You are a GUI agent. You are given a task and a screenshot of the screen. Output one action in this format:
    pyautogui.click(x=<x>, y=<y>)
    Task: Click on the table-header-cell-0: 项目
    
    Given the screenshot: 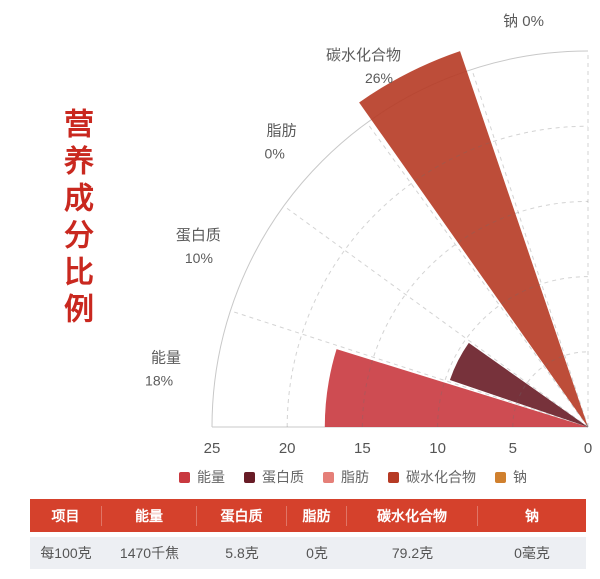 What is the action you would take?
    pyautogui.click(x=66, y=515)
    